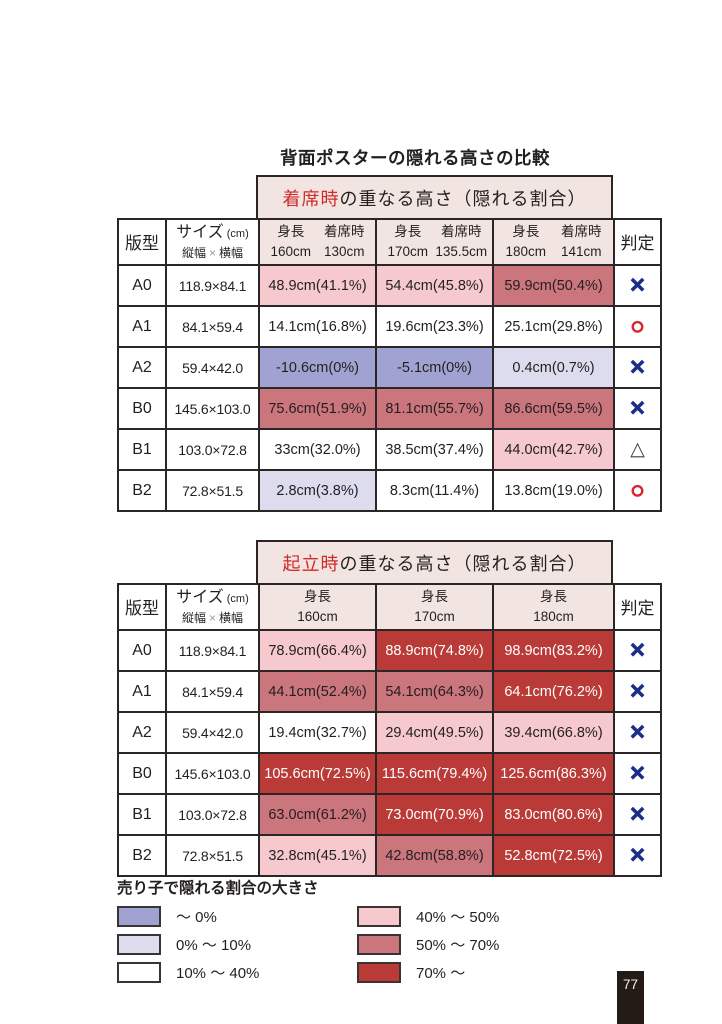  Describe the element at coordinates (553, 732) in the screenshot. I see `overlap-cell: 39.4cm(66.8%)` at that location.